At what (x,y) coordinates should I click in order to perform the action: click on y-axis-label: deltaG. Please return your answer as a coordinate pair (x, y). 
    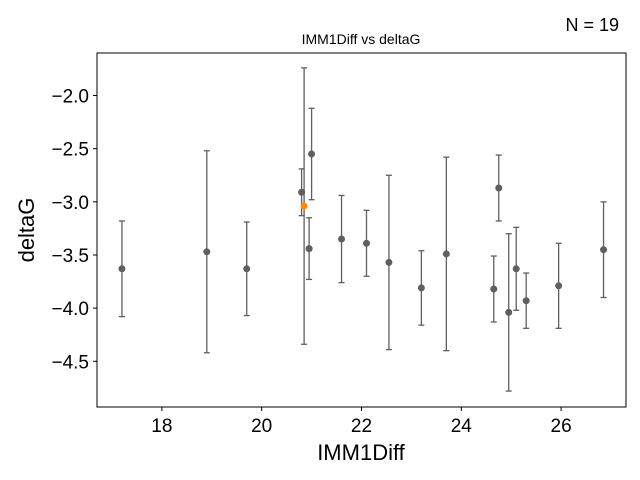
    Looking at the image, I should click on (26, 230).